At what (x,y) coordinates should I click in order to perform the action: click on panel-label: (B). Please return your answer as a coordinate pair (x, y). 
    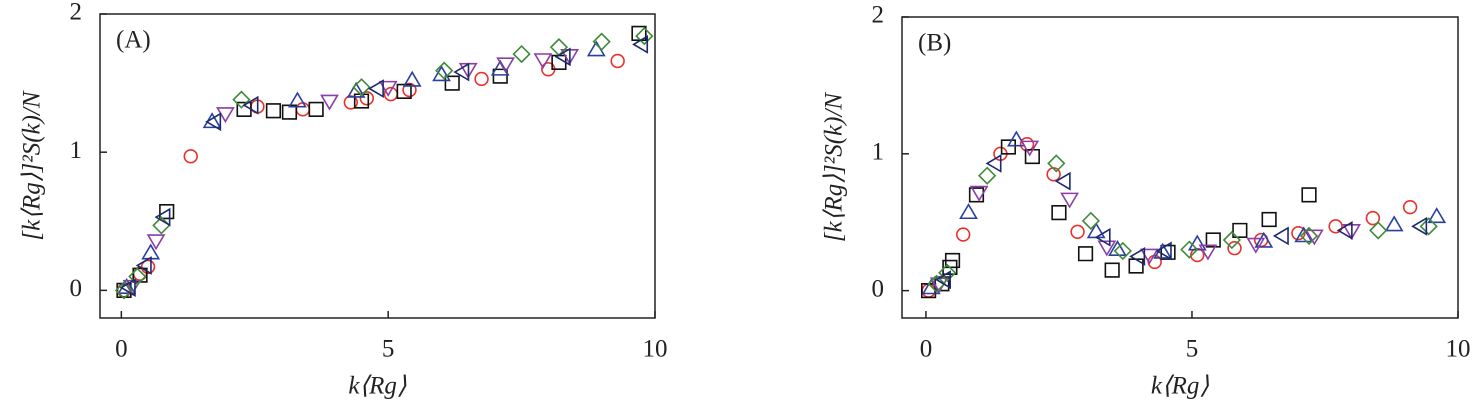
    Looking at the image, I should click on (934, 43).